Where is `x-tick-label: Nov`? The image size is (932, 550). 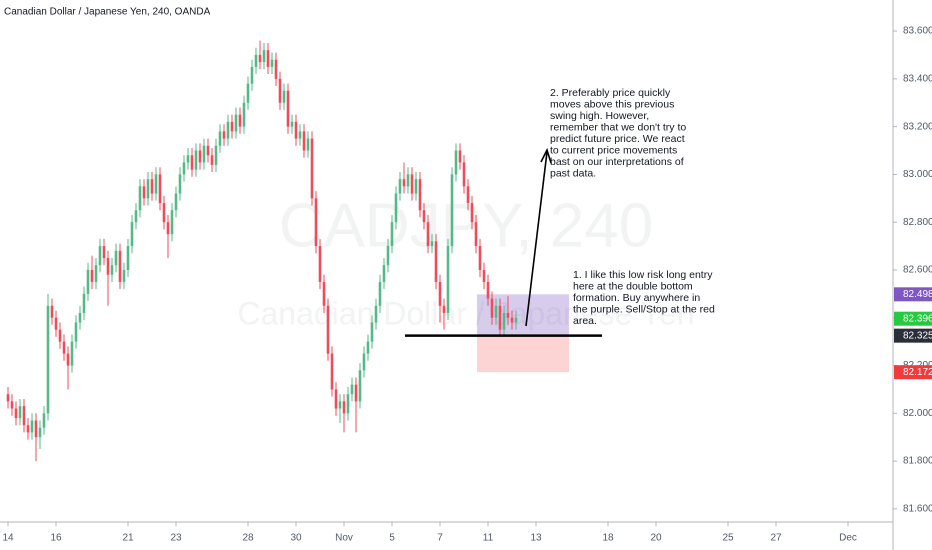
x-tick-label: Nov is located at coordinates (344, 538).